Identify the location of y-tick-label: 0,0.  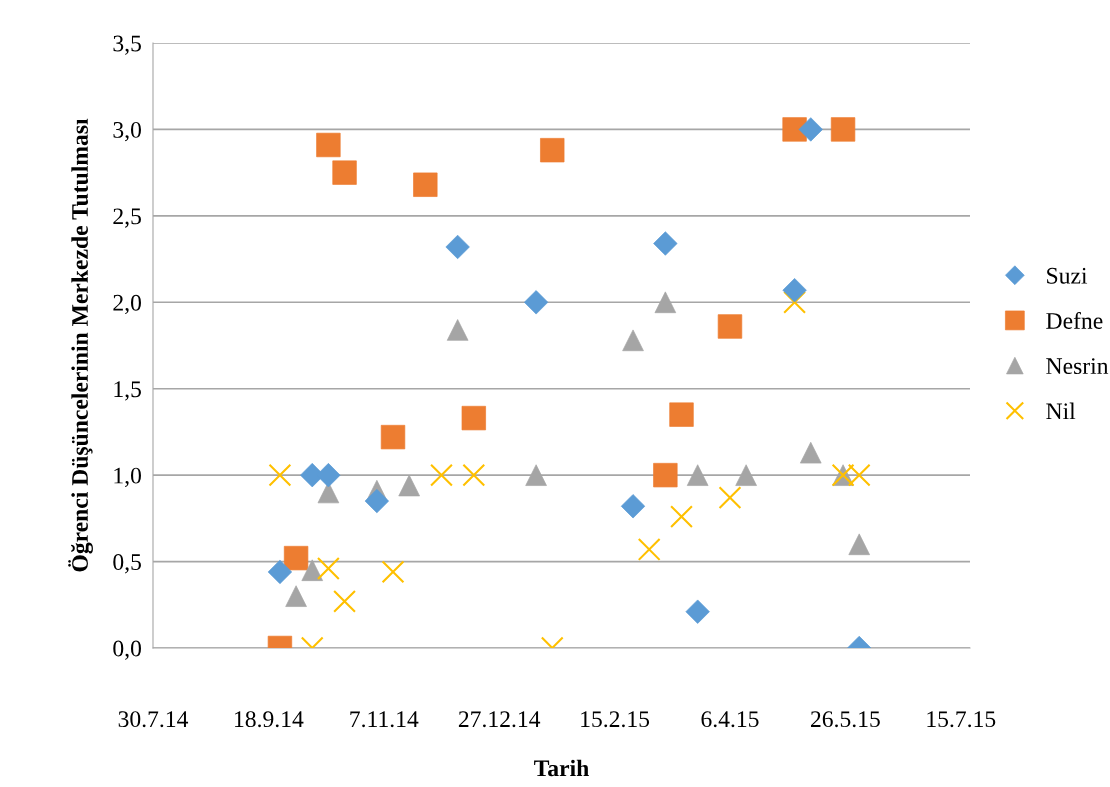
(127, 650).